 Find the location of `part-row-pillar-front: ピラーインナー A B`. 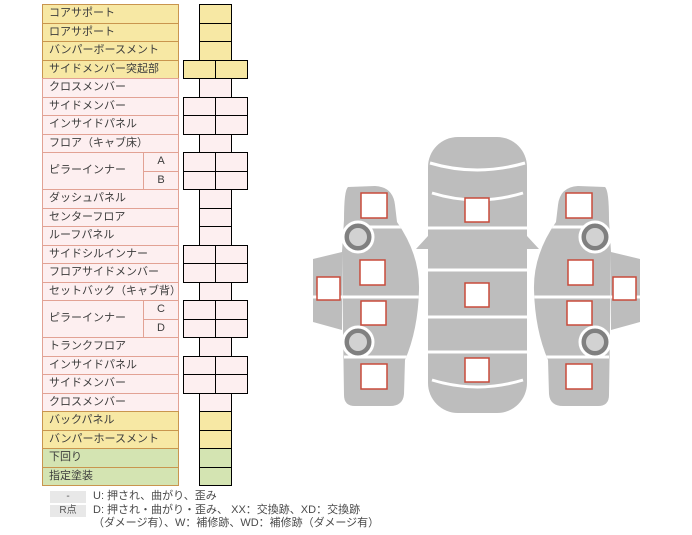

part-row-pillar-front: ピラーインナー A B is located at coordinates (110, 171).